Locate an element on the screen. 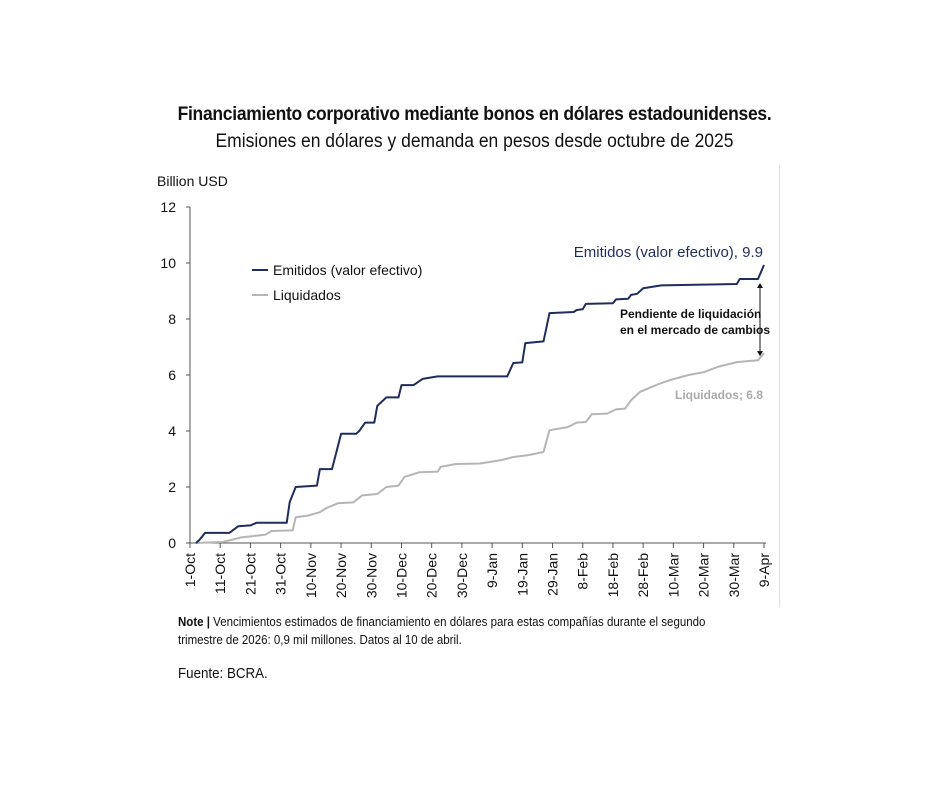 The image size is (949, 785). y-tick-label: 6 is located at coordinates (172, 375).